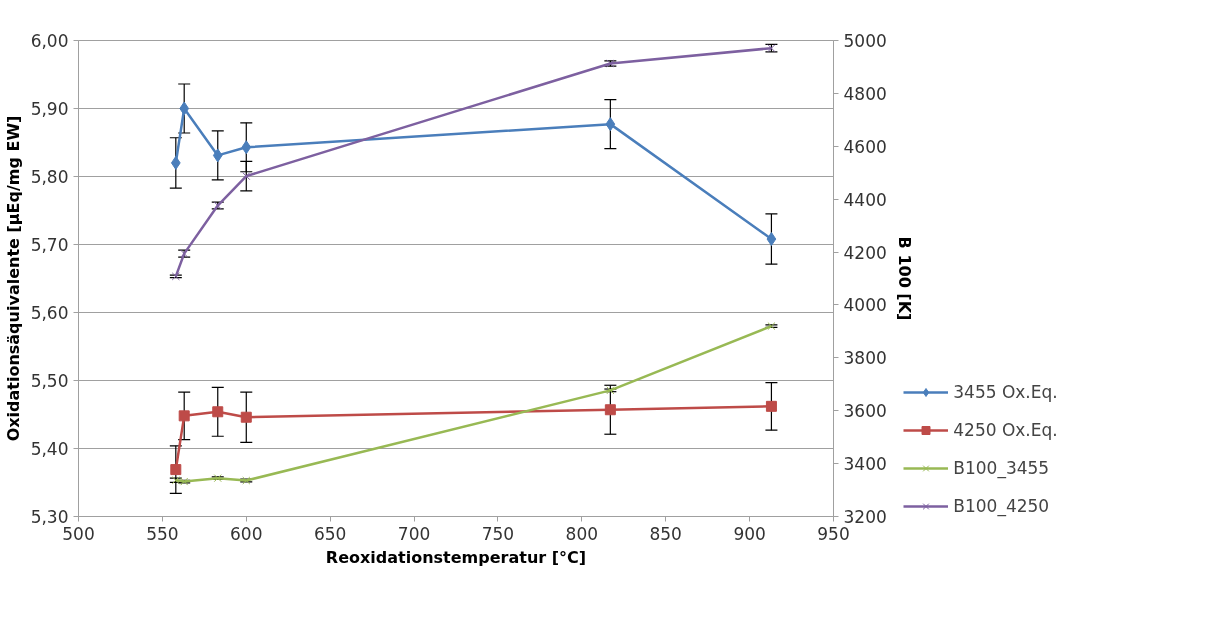 This screenshot has width=1212, height=623. What do you see at coordinates (49, 449) in the screenshot?
I see `y-tick-label: 5,40` at bounding box center [49, 449].